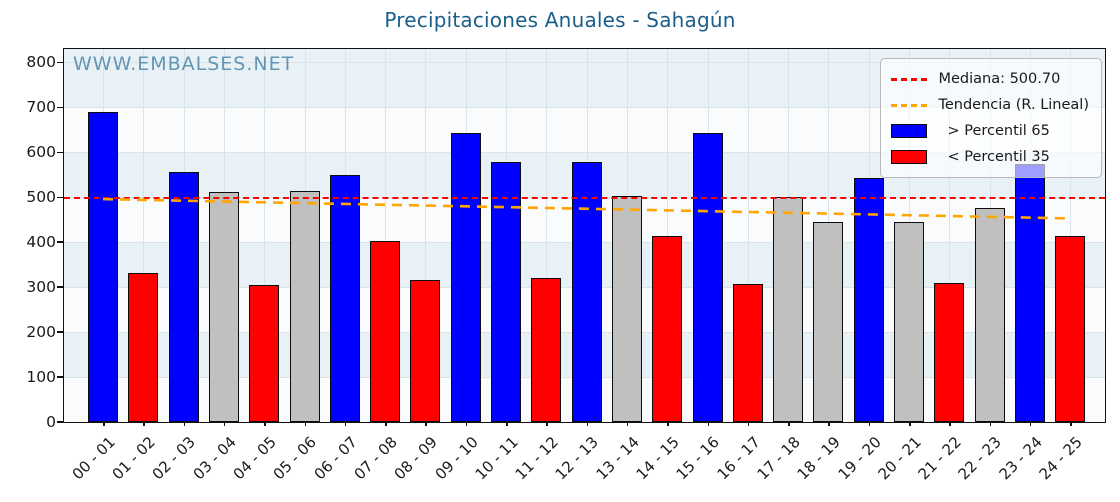 The height and width of the screenshot is (502, 1120). I want to click on legend-item-trend: Tendencia (R. Lineal), so click(990, 105).